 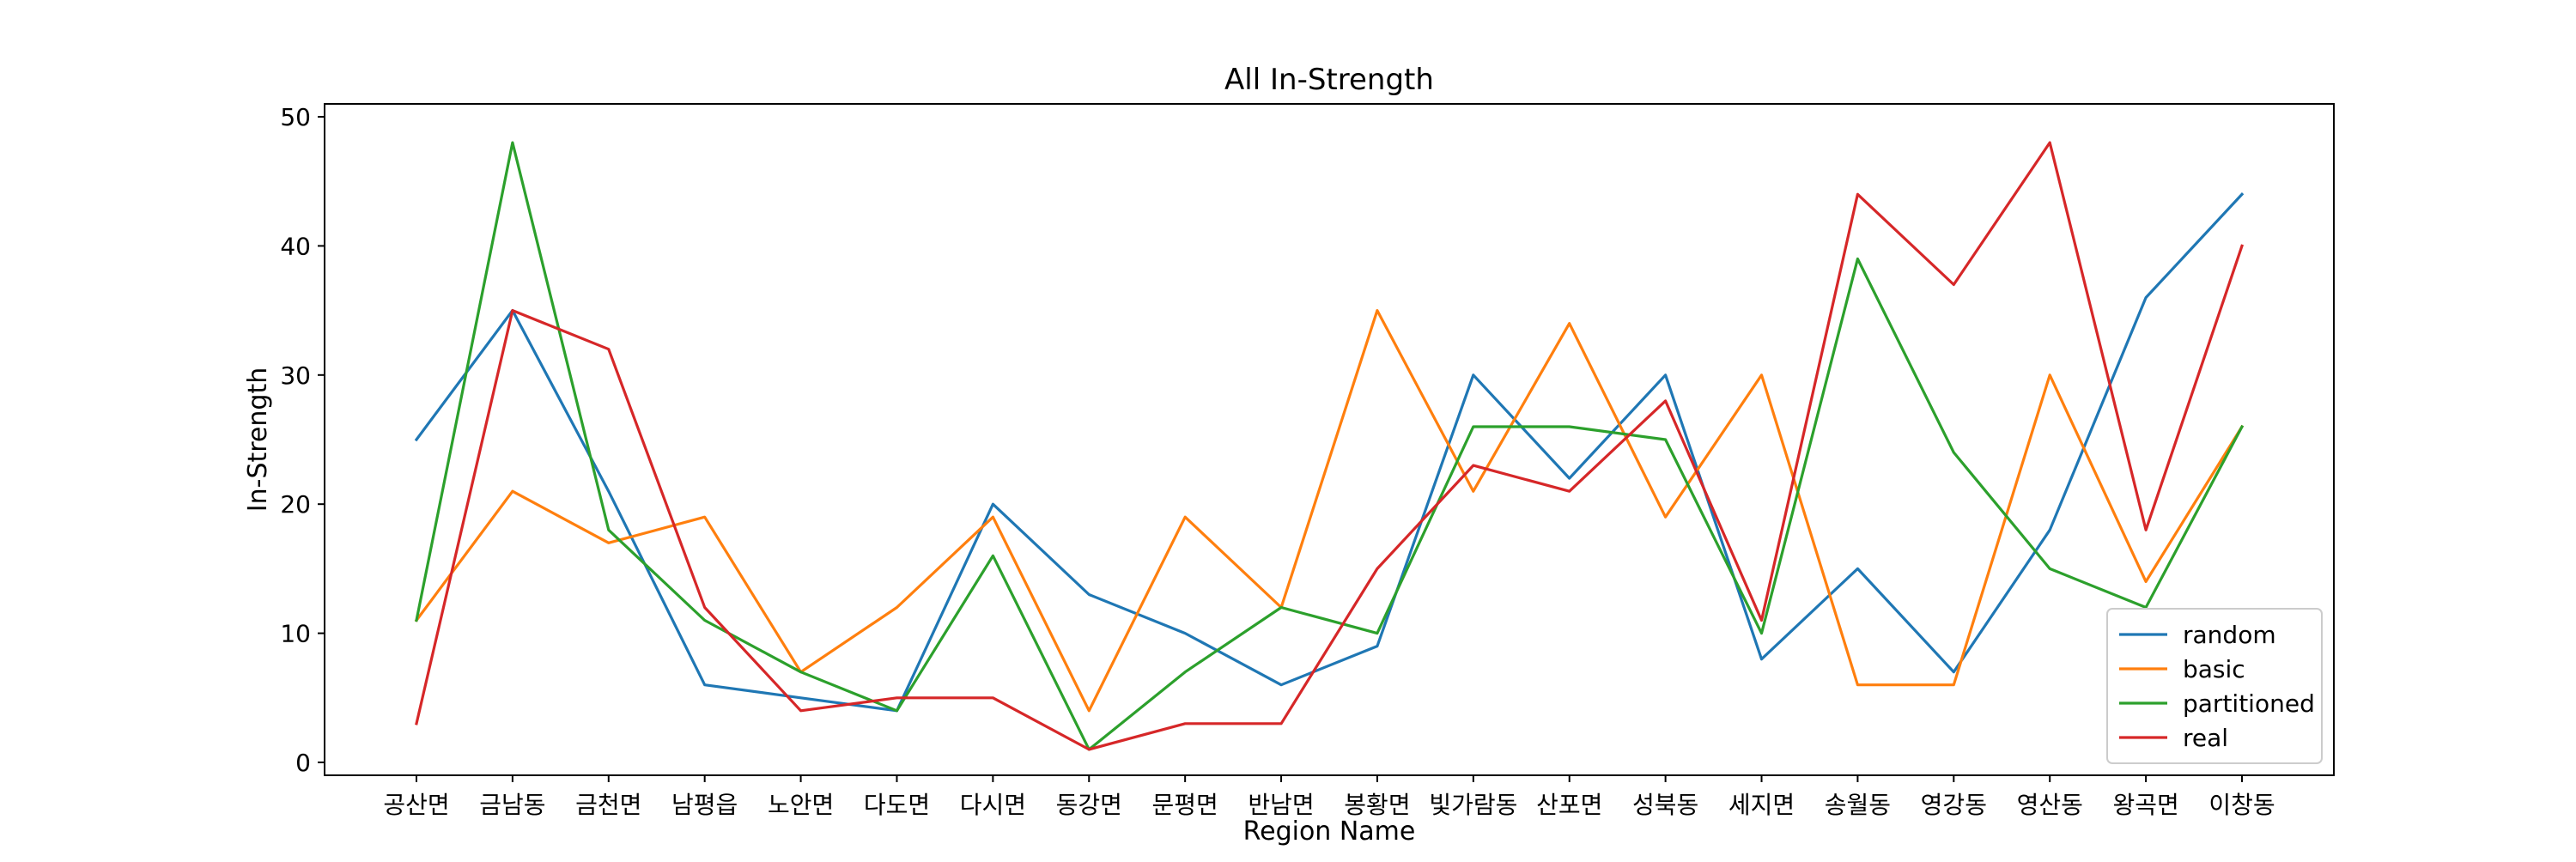 What do you see at coordinates (1858, 805) in the screenshot?
I see `x-tick-label: 송월동` at bounding box center [1858, 805].